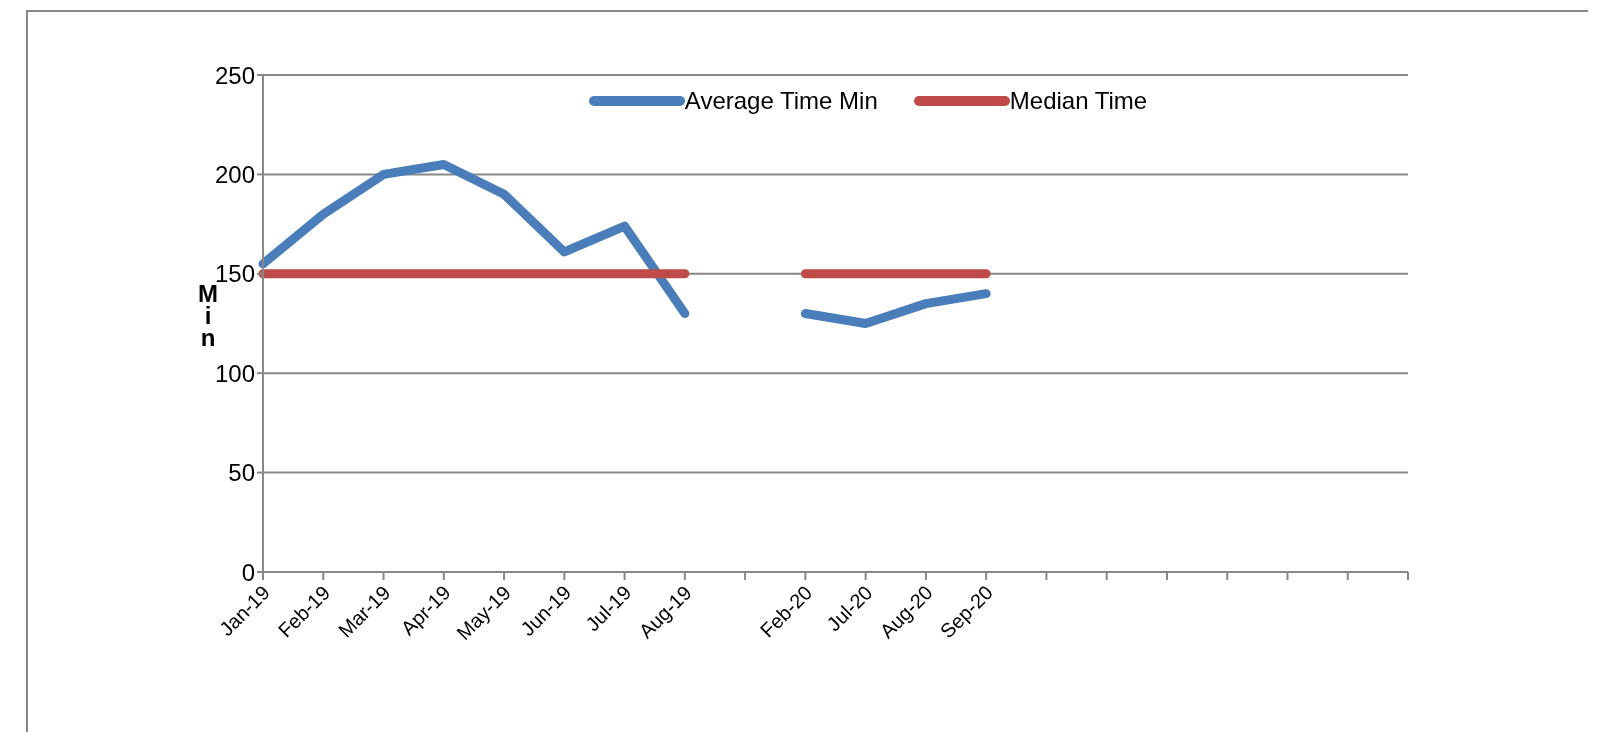 This screenshot has height=737, width=1608. I want to click on legend-label: Median Time, so click(1078, 101).